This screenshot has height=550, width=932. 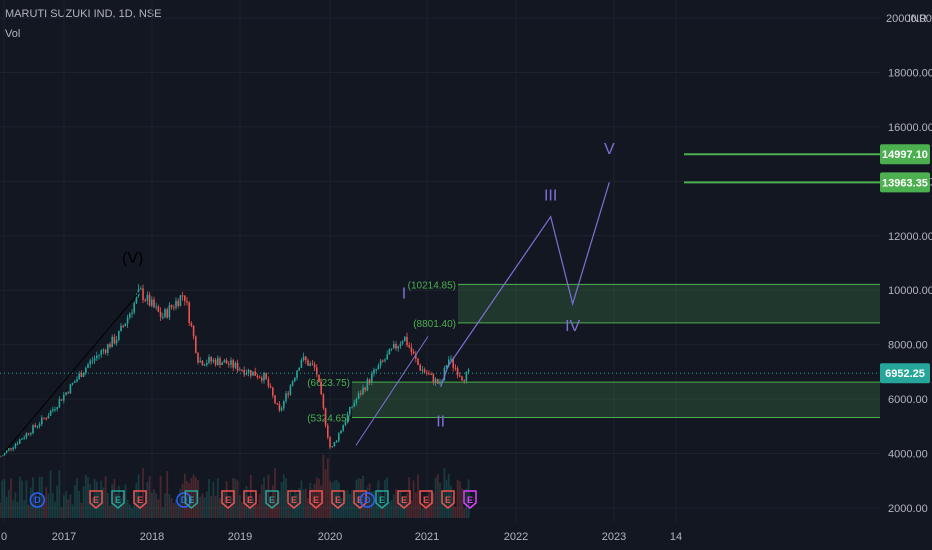 I want to click on wave-label: I, so click(x=404, y=293).